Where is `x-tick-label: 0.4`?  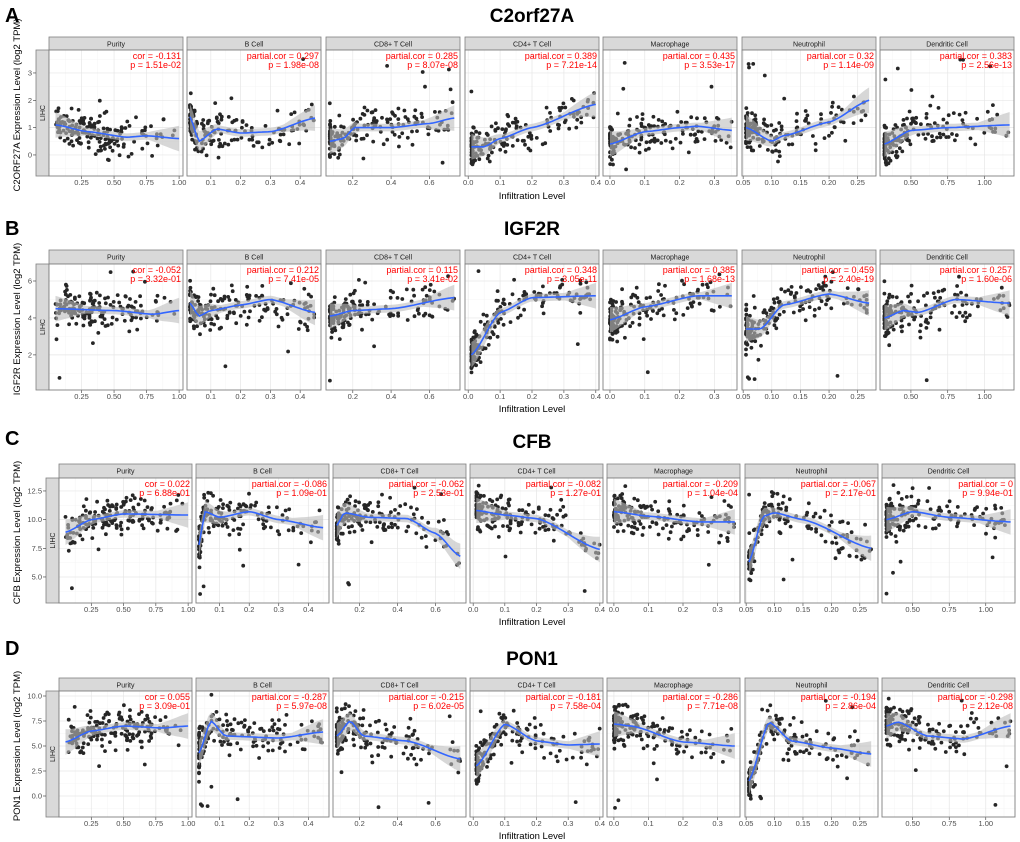 x-tick-label: 0.4 is located at coordinates (300, 182).